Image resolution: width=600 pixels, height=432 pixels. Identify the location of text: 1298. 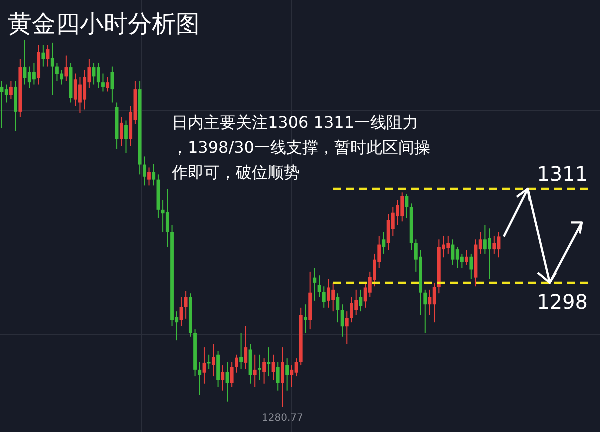
(562, 302).